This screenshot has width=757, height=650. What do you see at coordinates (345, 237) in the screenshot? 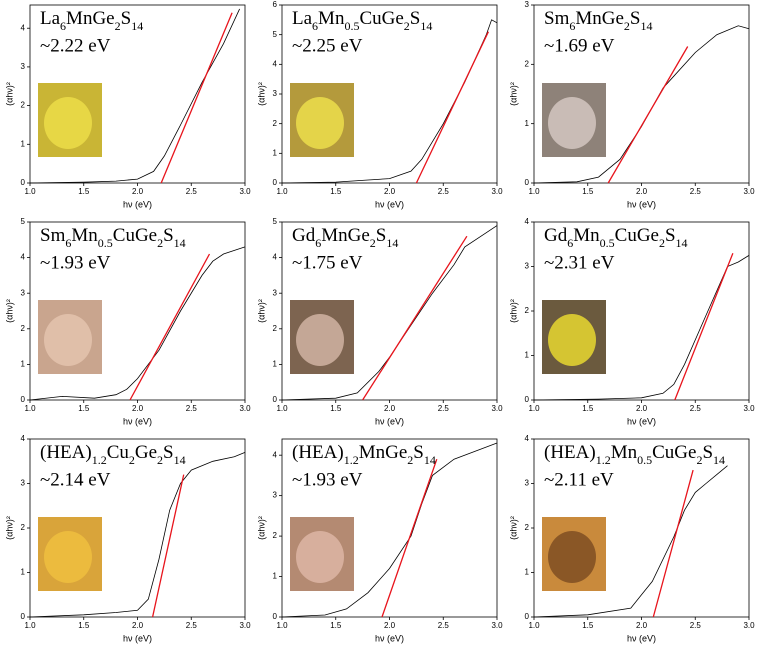
I see `panel-title: Gd6MnGe2S14` at bounding box center [345, 237].